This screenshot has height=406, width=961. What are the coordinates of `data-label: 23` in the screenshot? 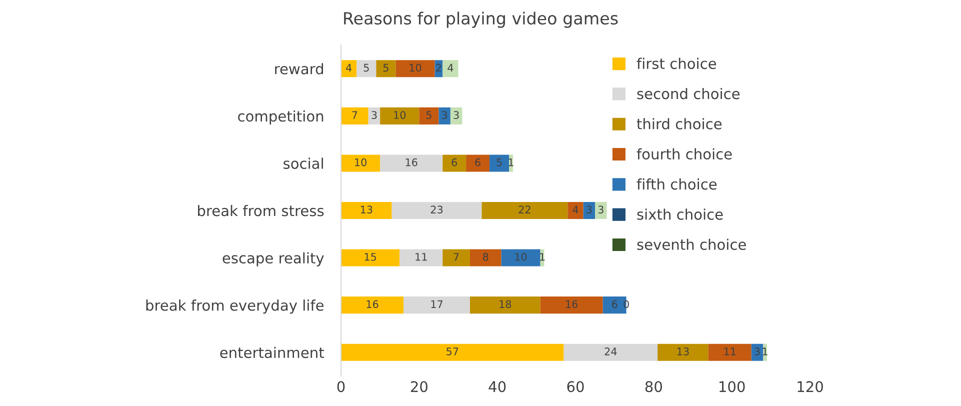 It's located at (436, 210).